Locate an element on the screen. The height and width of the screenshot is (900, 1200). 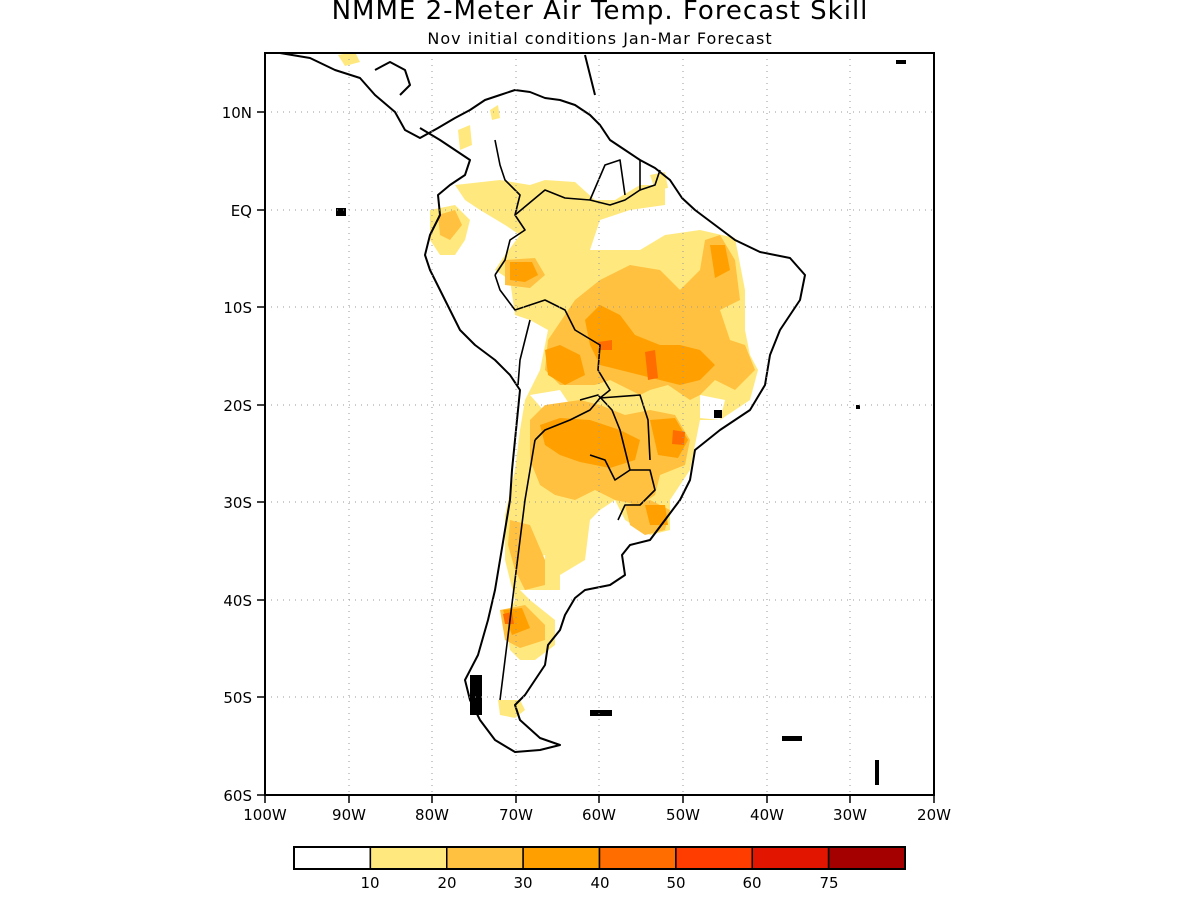
y-axis-labels: 10N EQ 10S 20S 30S 40S 50S 60S is located at coordinates (237, 454).